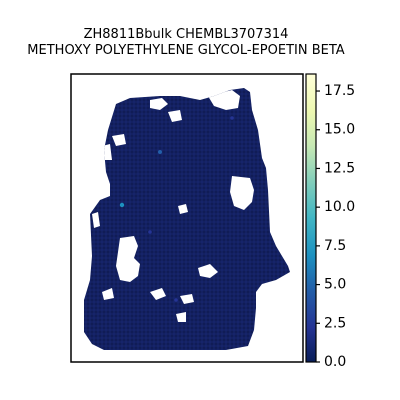 This screenshot has width=400, height=400. What do you see at coordinates (335, 285) in the screenshot?
I see `colorbar-tick-label: 5.0` at bounding box center [335, 285].